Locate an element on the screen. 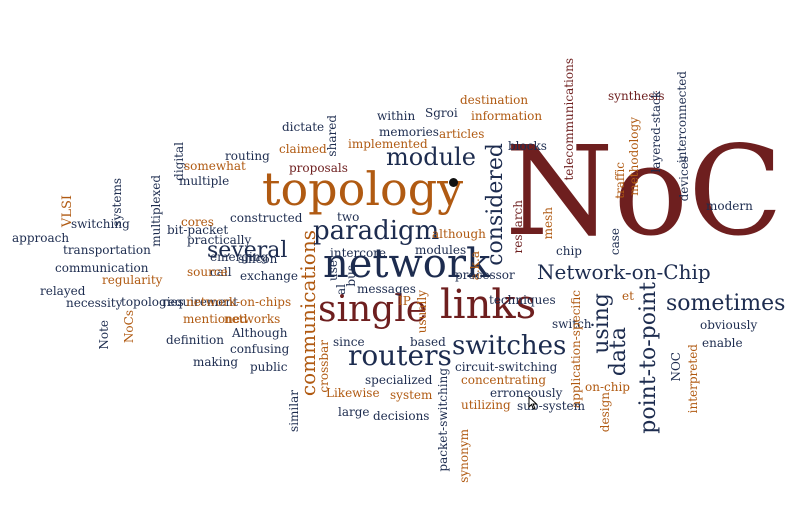 This screenshot has width=800, height=508. cloud-word: approach is located at coordinates (41, 238).